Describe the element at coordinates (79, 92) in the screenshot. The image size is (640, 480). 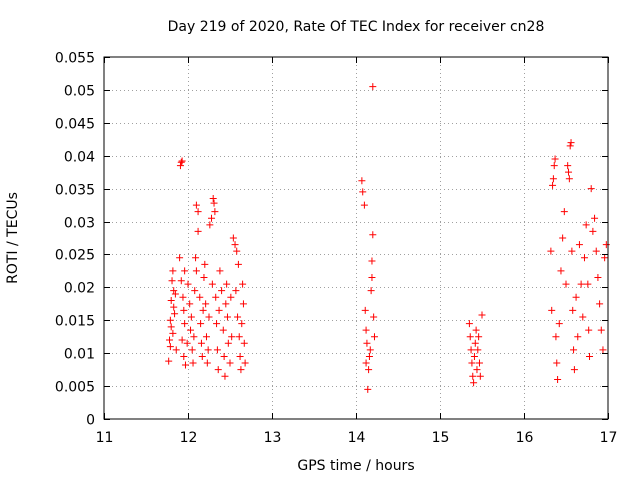
I see `y-tick-label: 0.05` at that location.